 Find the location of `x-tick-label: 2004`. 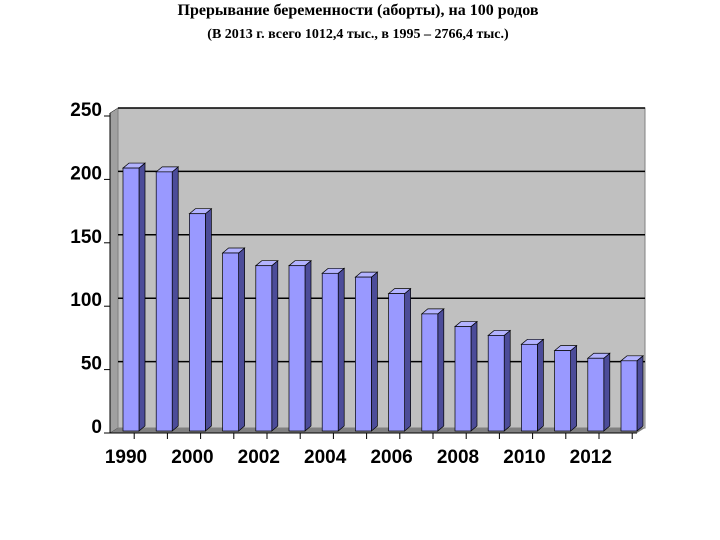

x-tick-label: 2004 is located at coordinates (325, 457).